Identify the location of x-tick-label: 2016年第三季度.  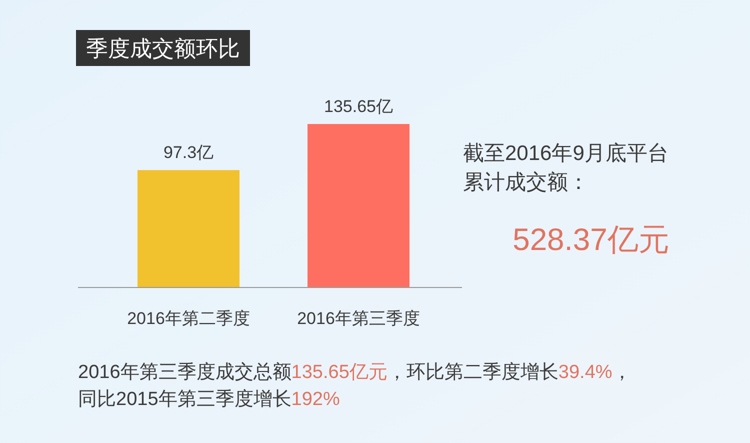
(358, 318).